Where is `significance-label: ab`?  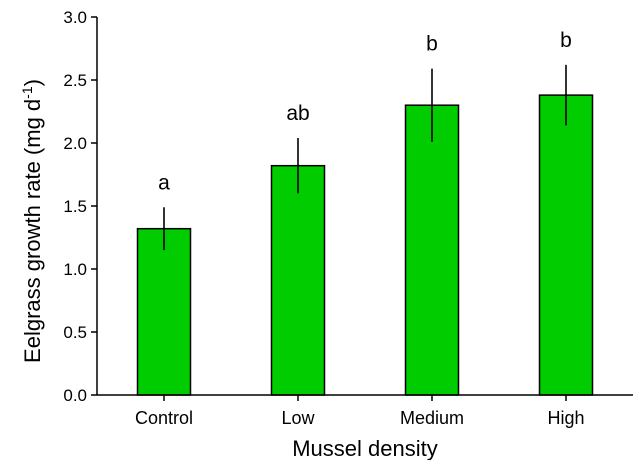 significance-label: ab is located at coordinates (297, 113).